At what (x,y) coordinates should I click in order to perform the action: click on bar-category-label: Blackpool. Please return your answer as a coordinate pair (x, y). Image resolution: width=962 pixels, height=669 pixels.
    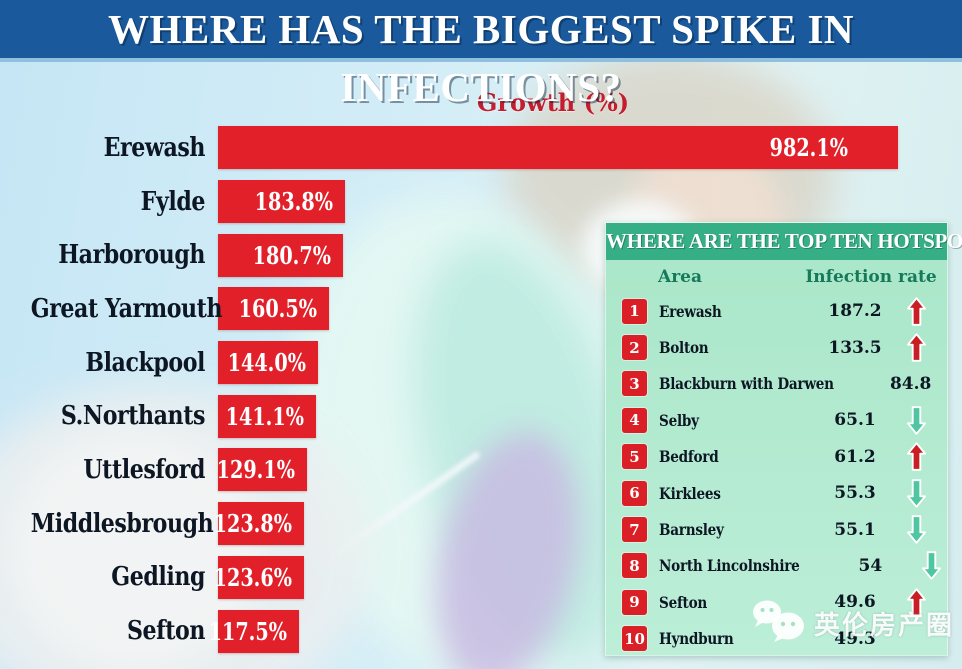
    Looking at the image, I should click on (145, 362).